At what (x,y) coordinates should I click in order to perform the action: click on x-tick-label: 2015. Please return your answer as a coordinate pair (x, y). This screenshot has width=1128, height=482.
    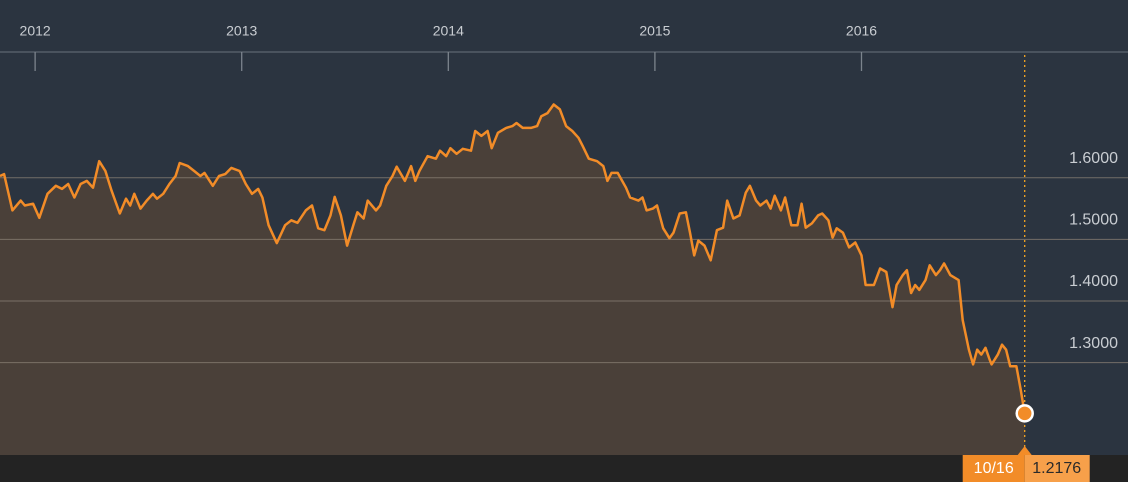
    Looking at the image, I should click on (654, 31).